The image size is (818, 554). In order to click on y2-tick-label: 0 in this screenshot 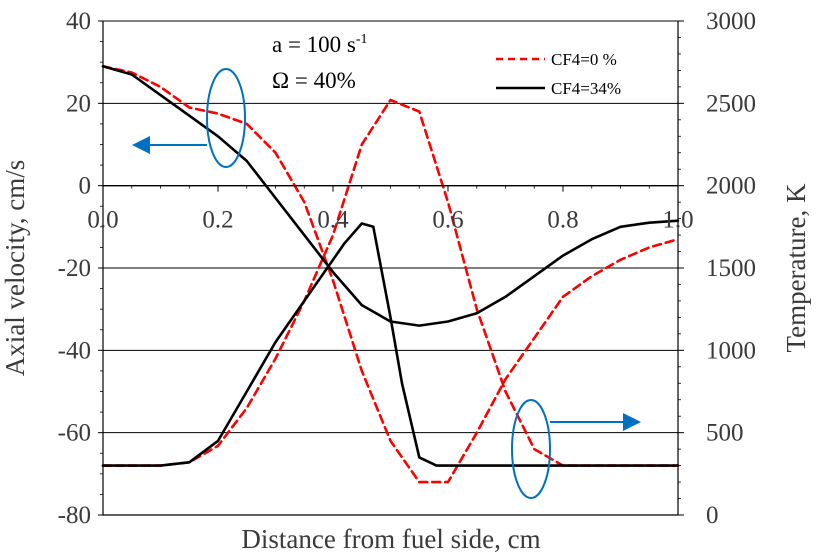, I will do `click(712, 515)`.